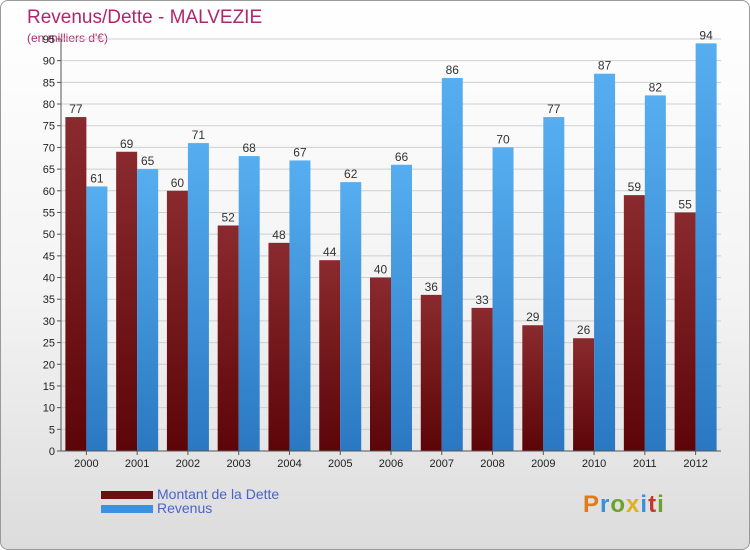 This screenshot has width=750, height=550. Describe the element at coordinates (635, 187) in the screenshot. I see `data-label-debt: 59` at that location.